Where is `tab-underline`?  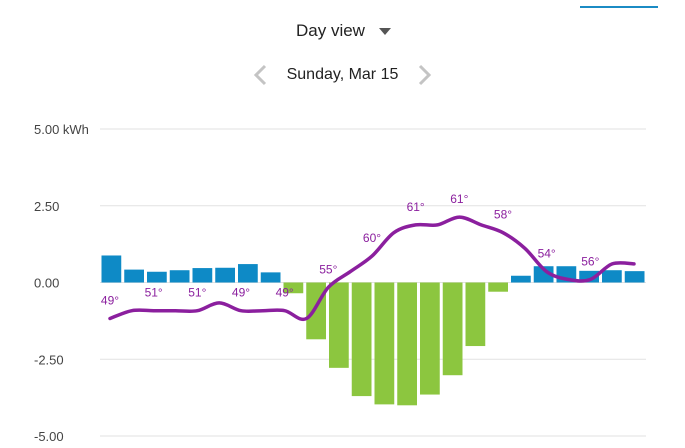 tab-underline is located at coordinates (619, 7).